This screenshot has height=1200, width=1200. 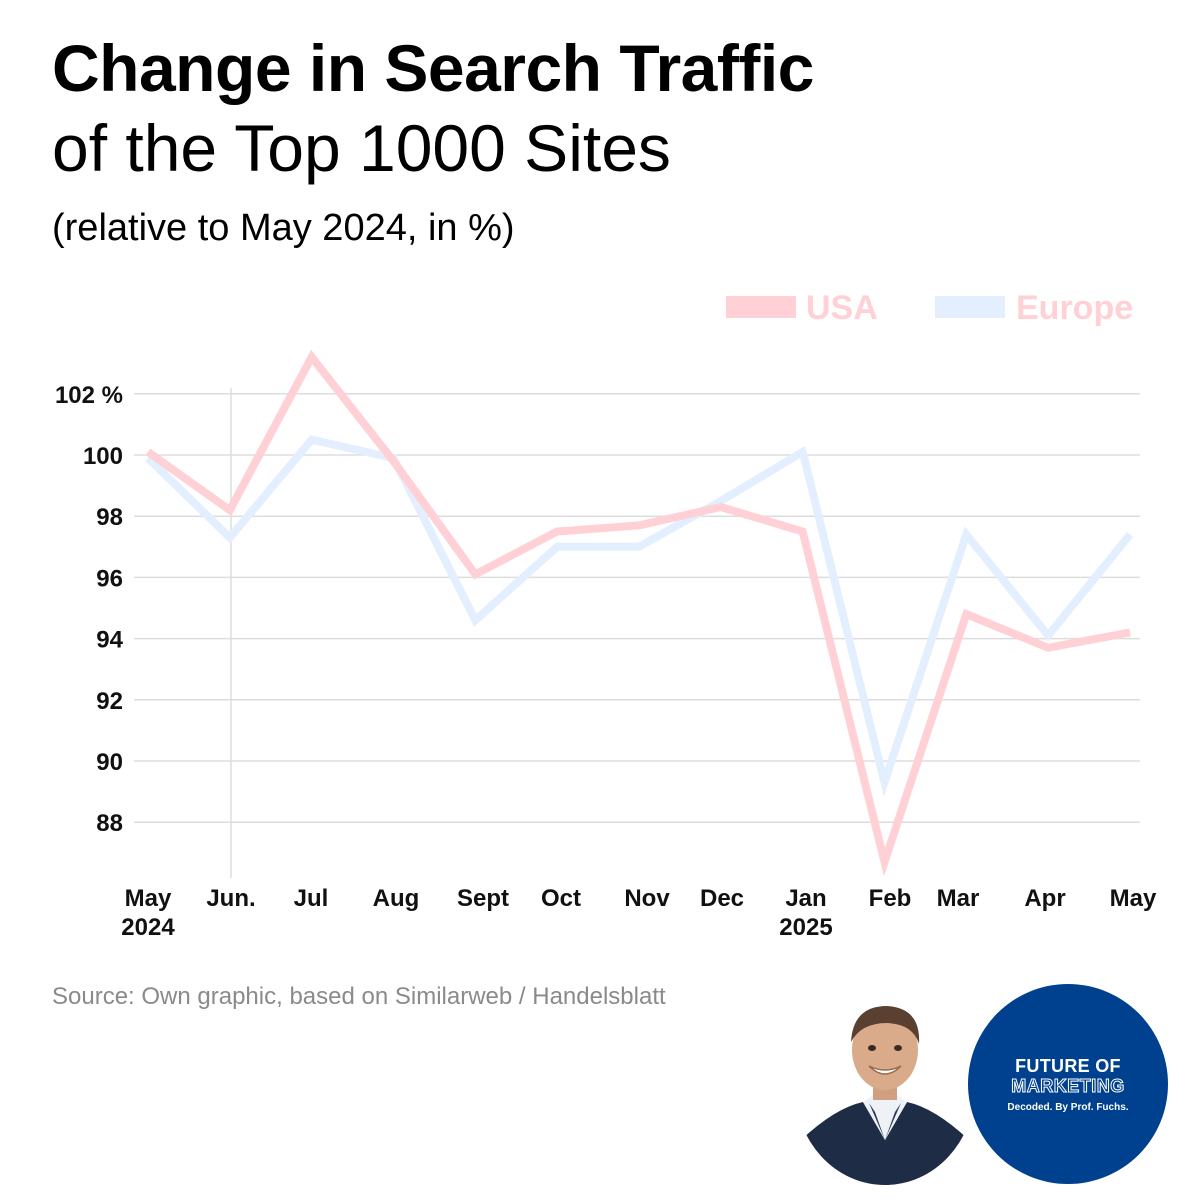 I want to click on badge-tagline: Decoded. By Prof. Fuchs., so click(x=1068, y=1107).